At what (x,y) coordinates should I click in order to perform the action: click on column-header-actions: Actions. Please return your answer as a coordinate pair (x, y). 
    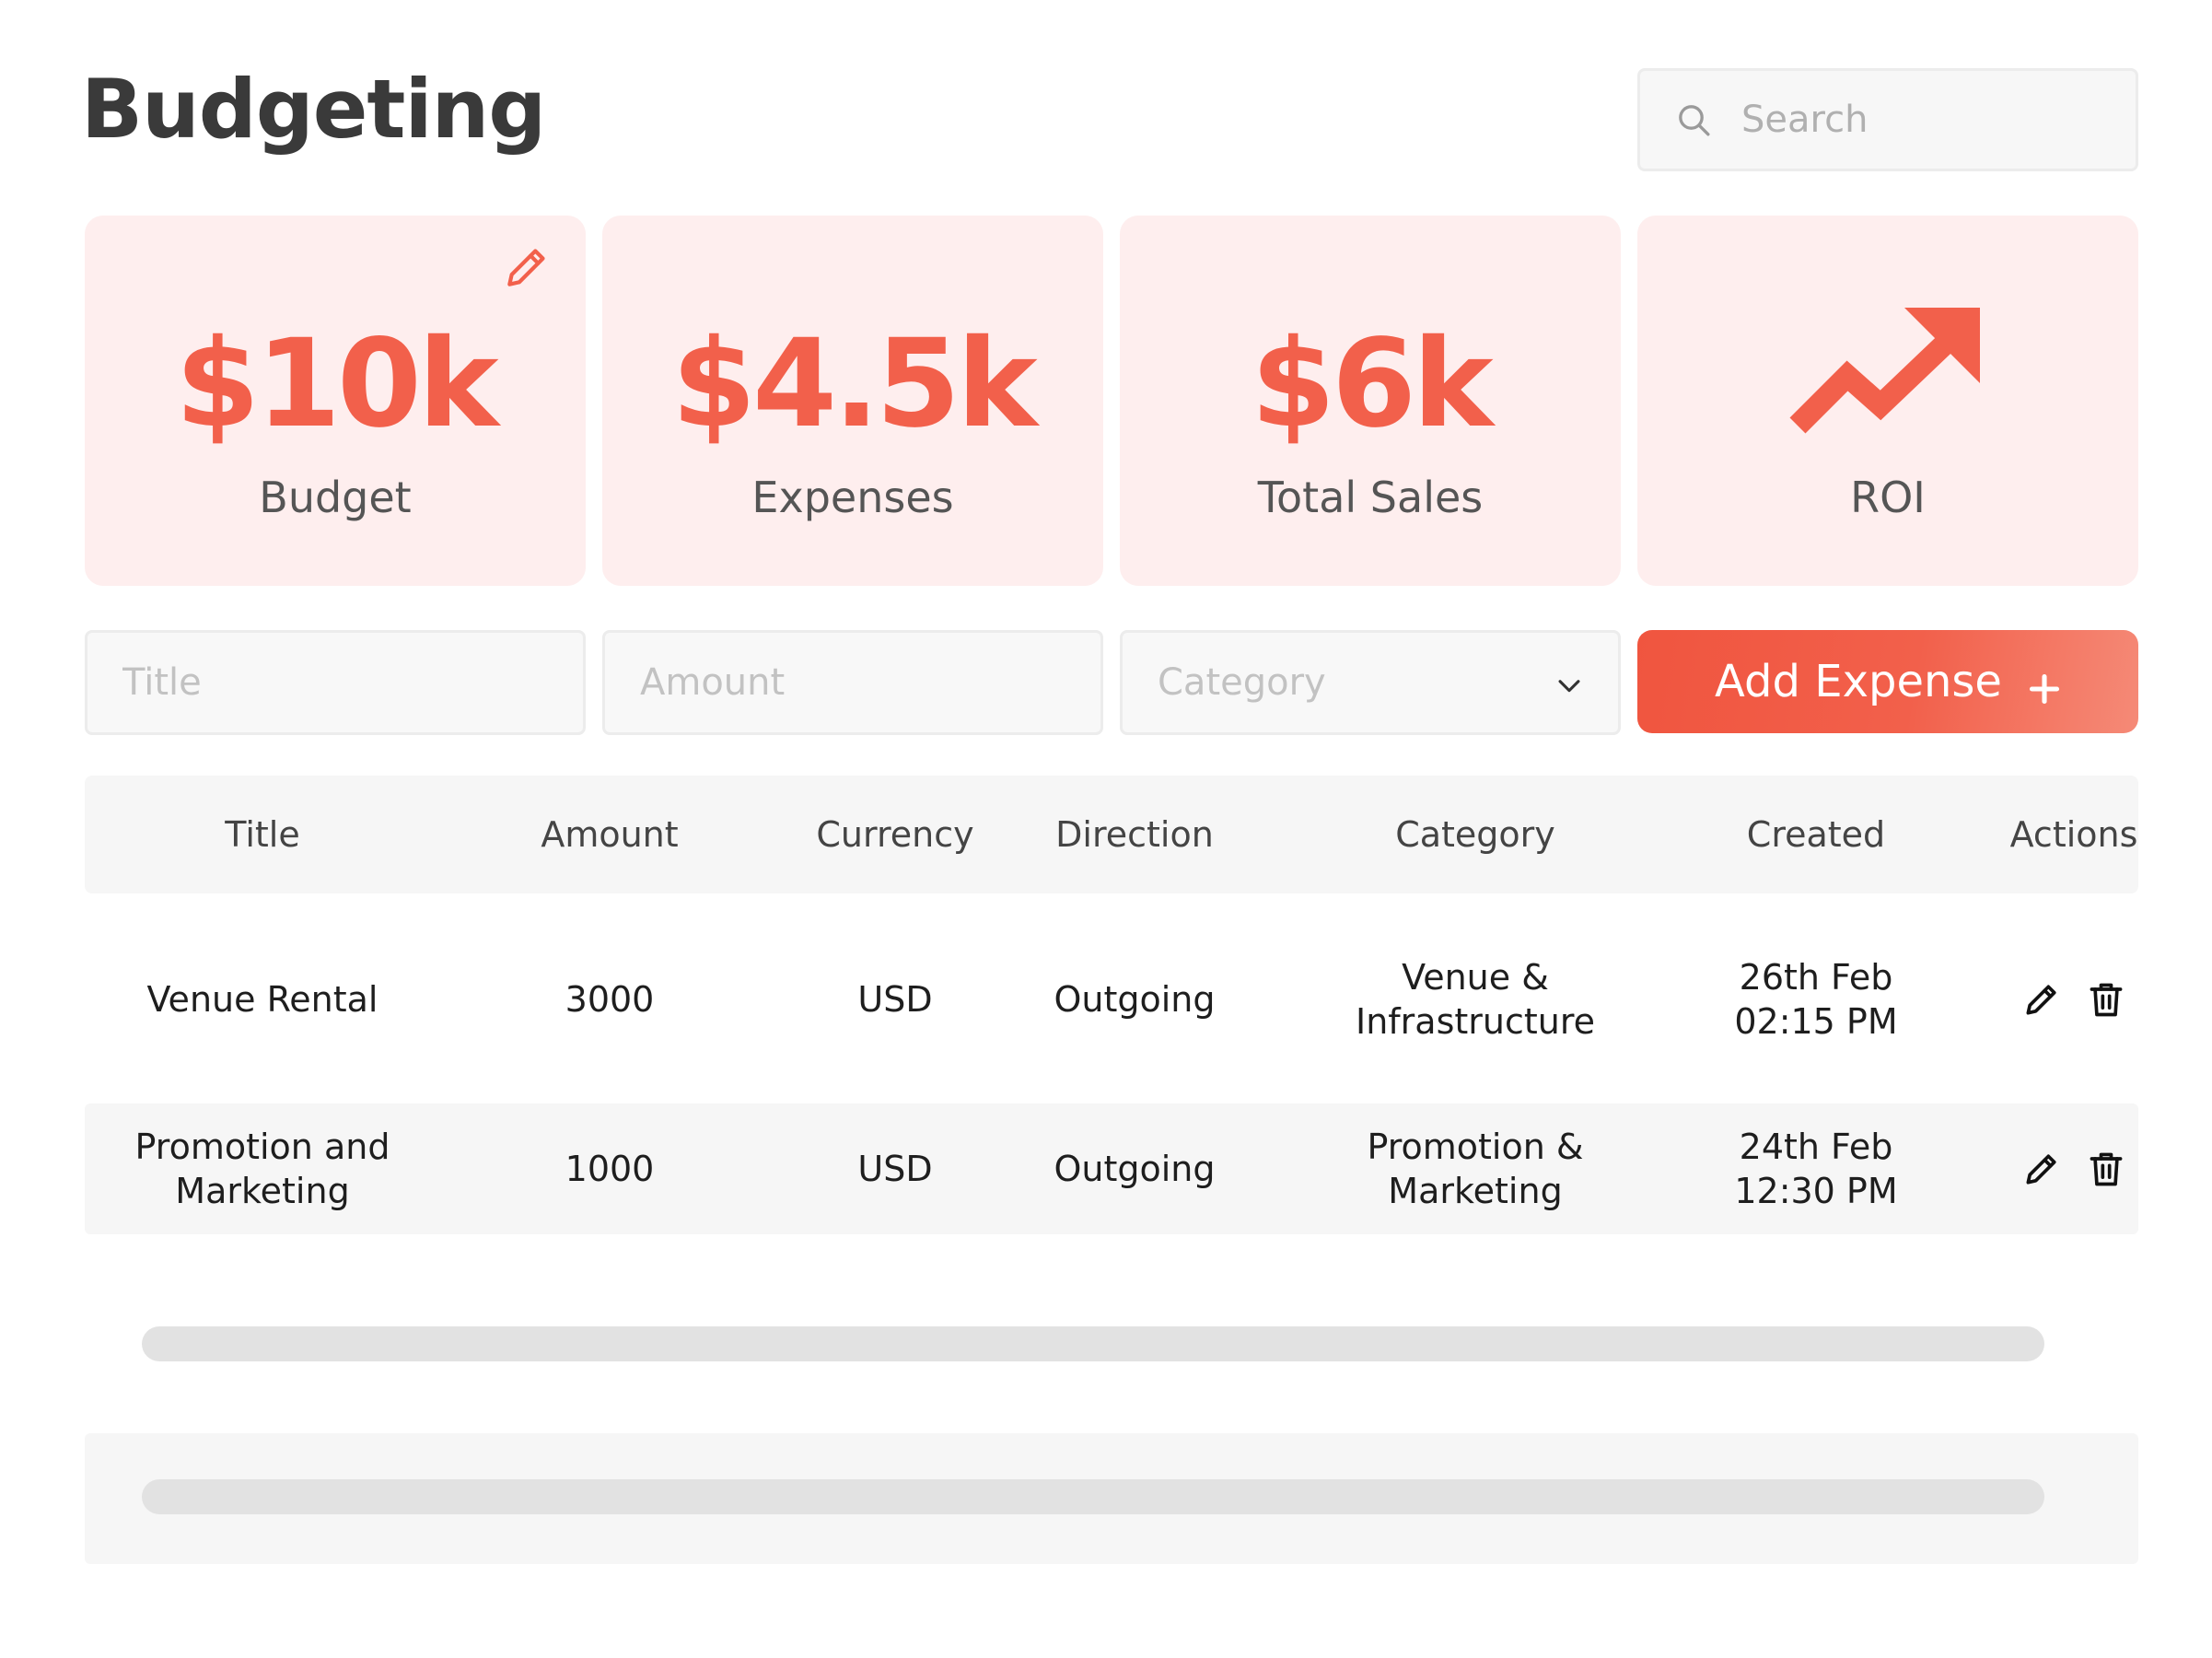
    Looking at the image, I should click on (2074, 834).